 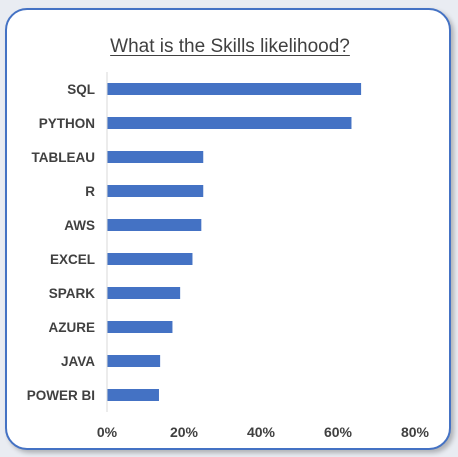 I want to click on bar-power-bi, so click(x=133, y=395).